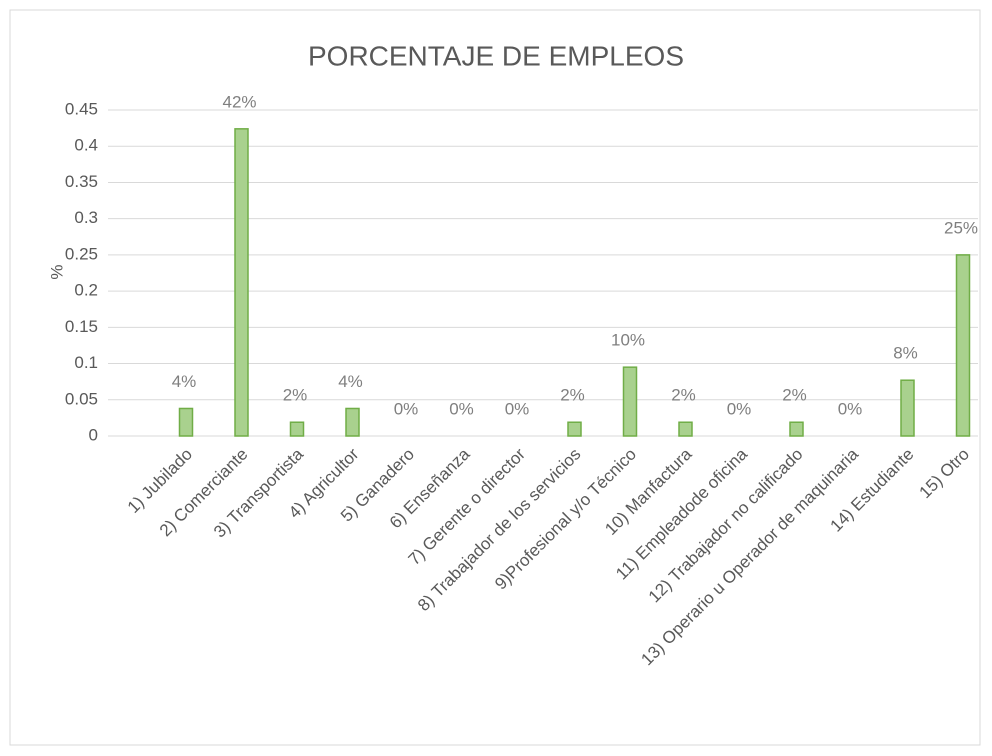 The height and width of the screenshot is (756, 992). I want to click on y-tick-label: 0.1, so click(86, 362).